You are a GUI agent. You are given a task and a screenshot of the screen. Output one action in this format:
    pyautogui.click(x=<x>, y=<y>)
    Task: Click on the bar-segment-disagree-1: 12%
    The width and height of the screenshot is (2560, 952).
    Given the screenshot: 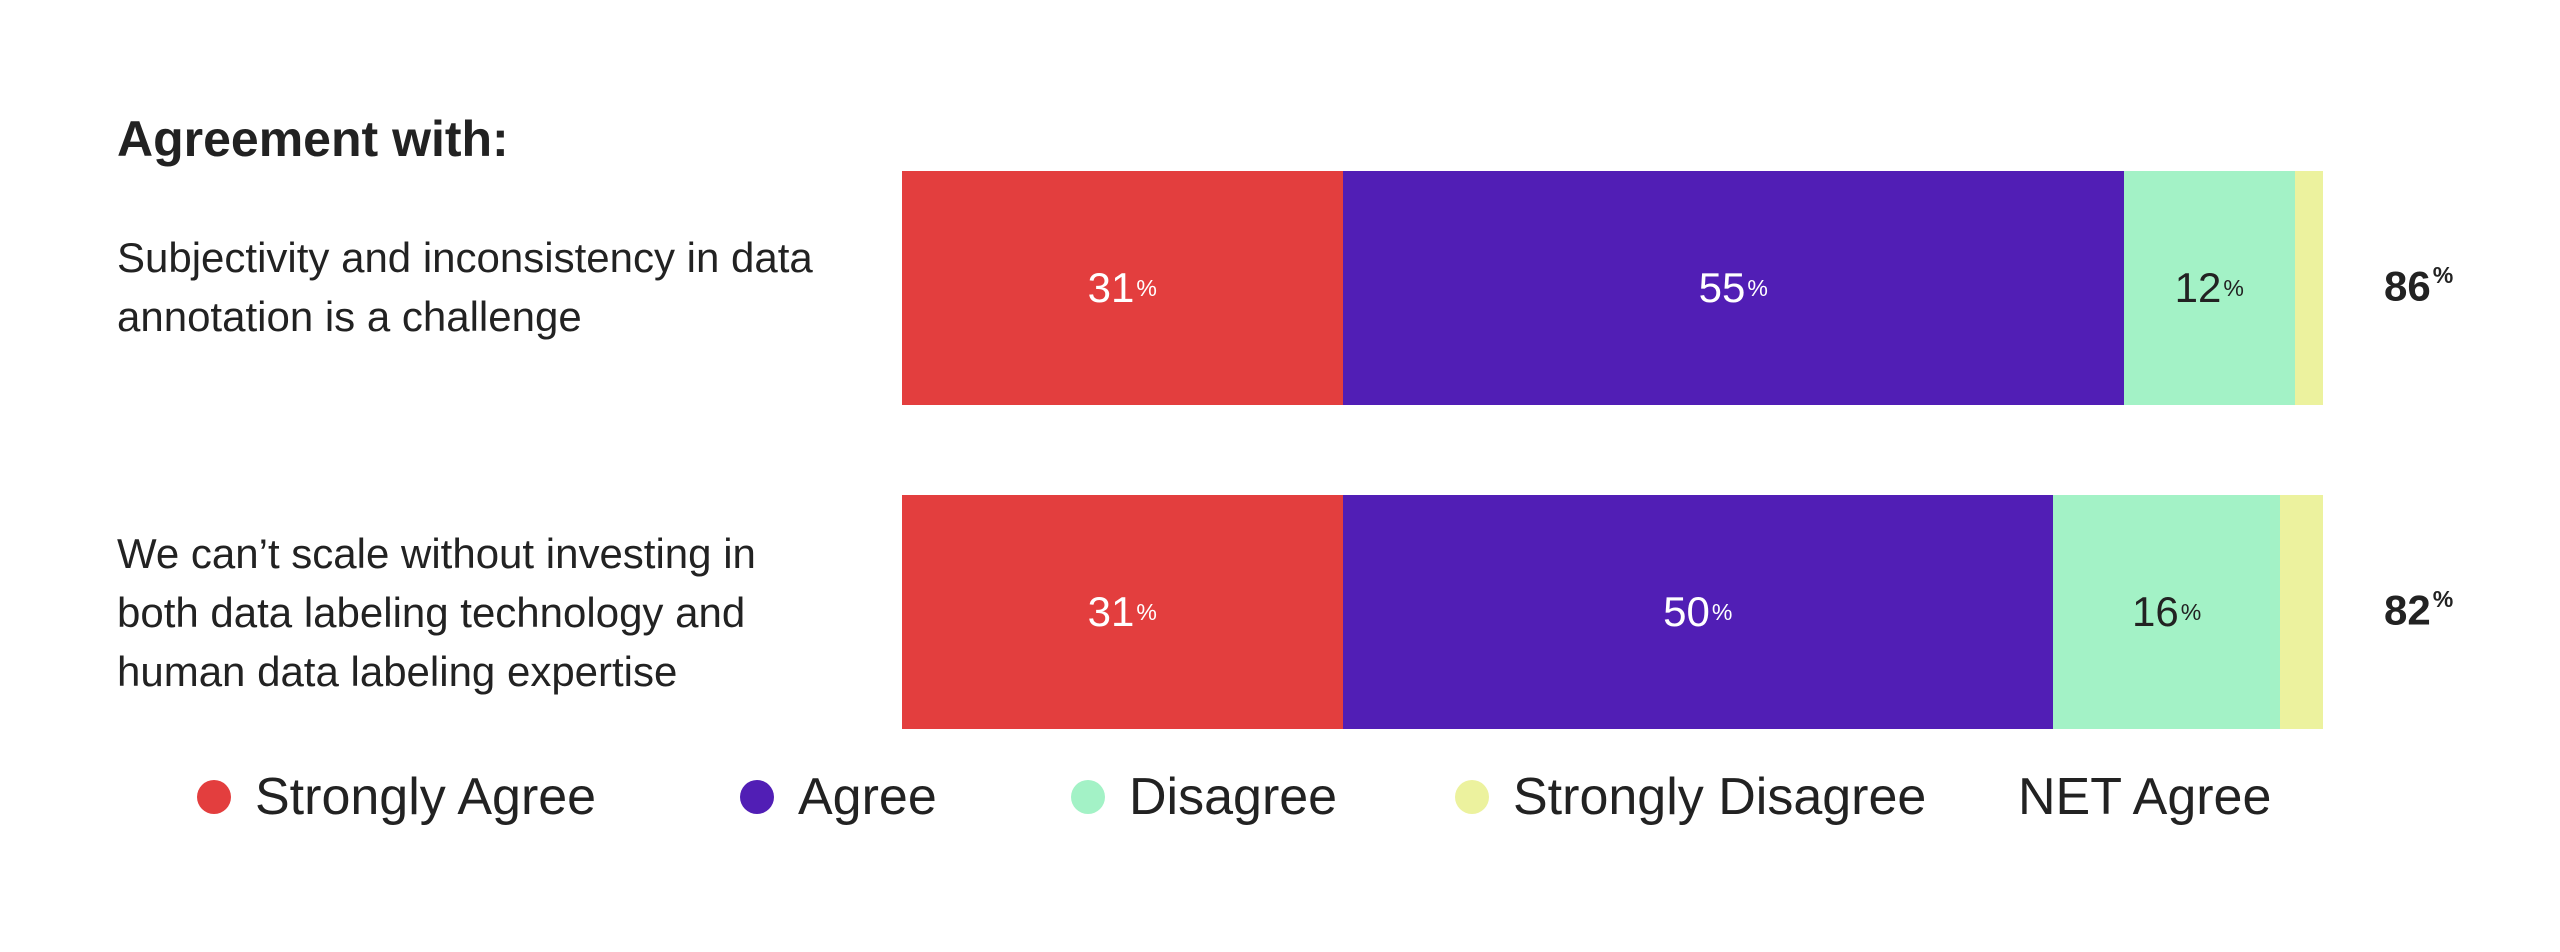 What is the action you would take?
    pyautogui.click(x=2209, y=288)
    